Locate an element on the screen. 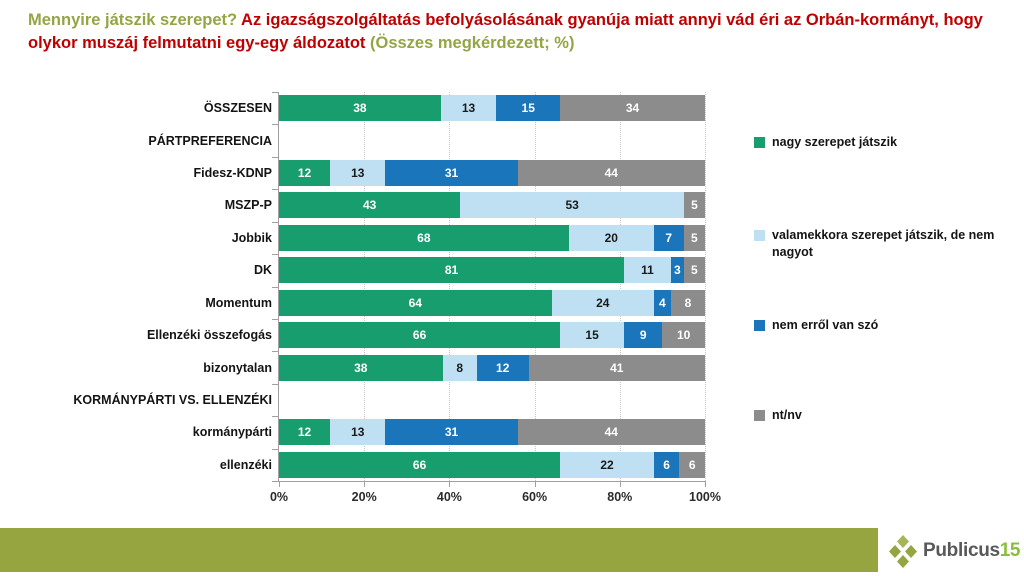 Image resolution: width=1024 pixels, height=576 pixels. bar-segment: 20 is located at coordinates (611, 237).